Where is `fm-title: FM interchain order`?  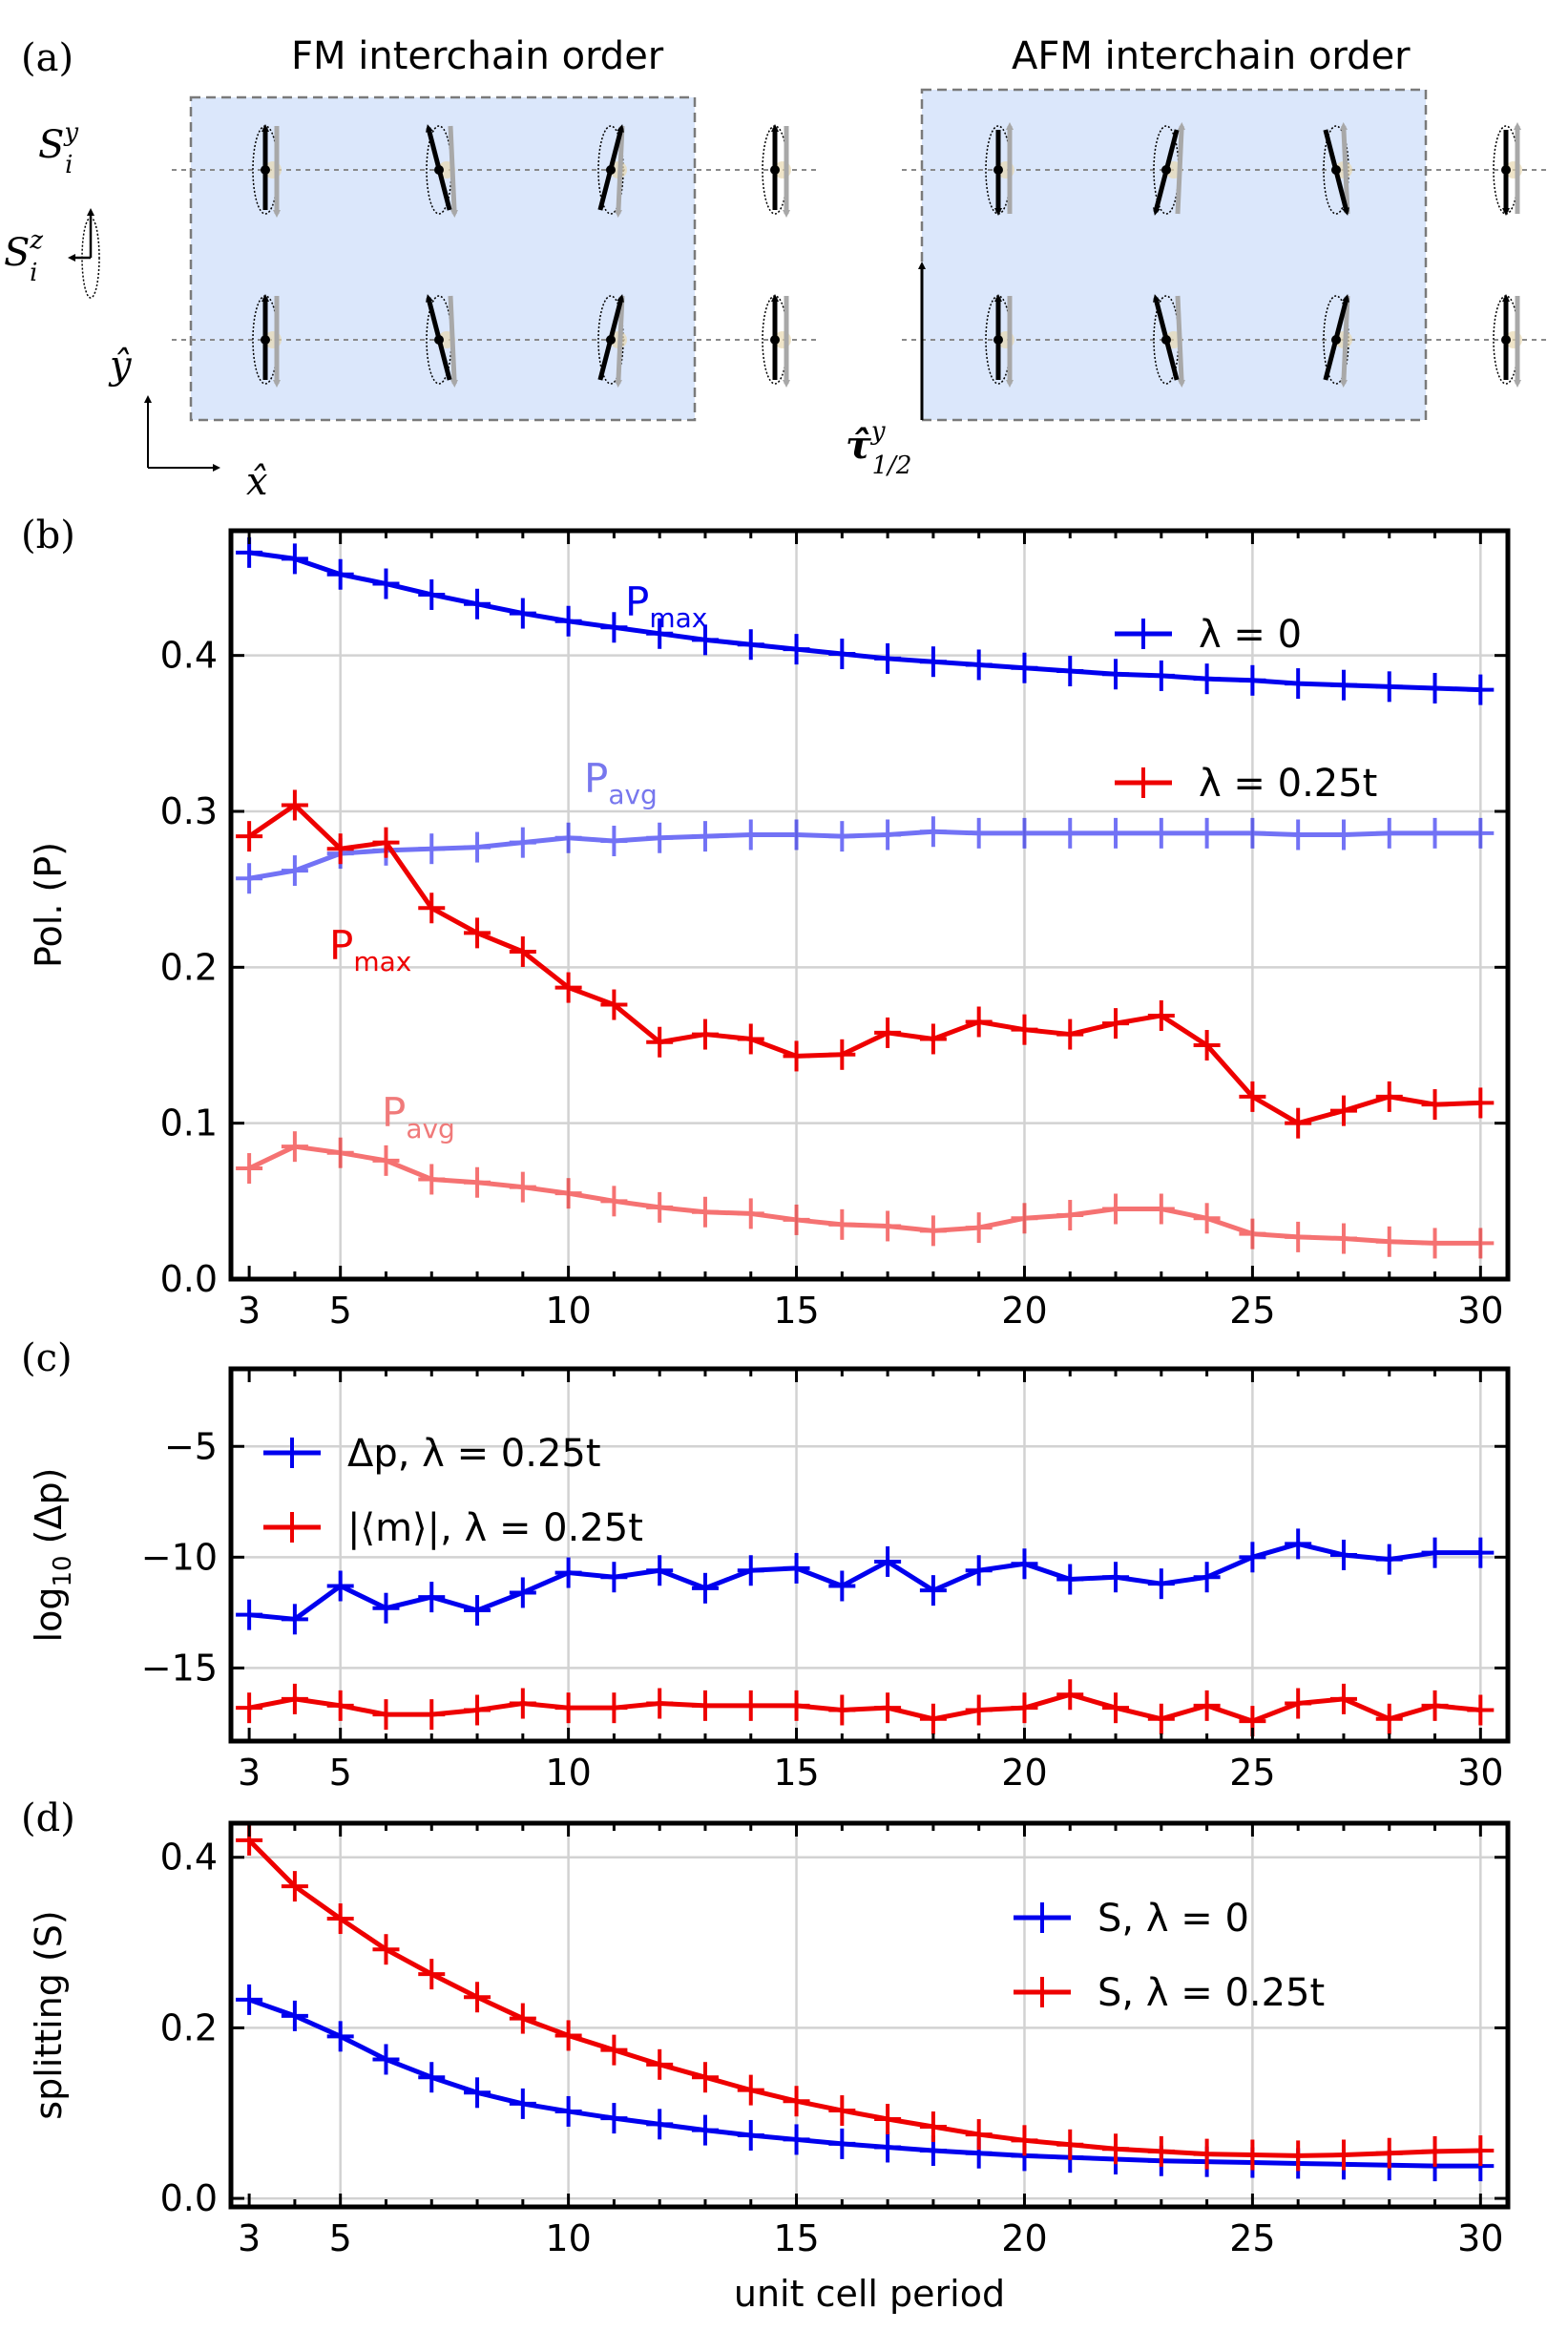 fm-title: FM interchain order is located at coordinates (478, 56).